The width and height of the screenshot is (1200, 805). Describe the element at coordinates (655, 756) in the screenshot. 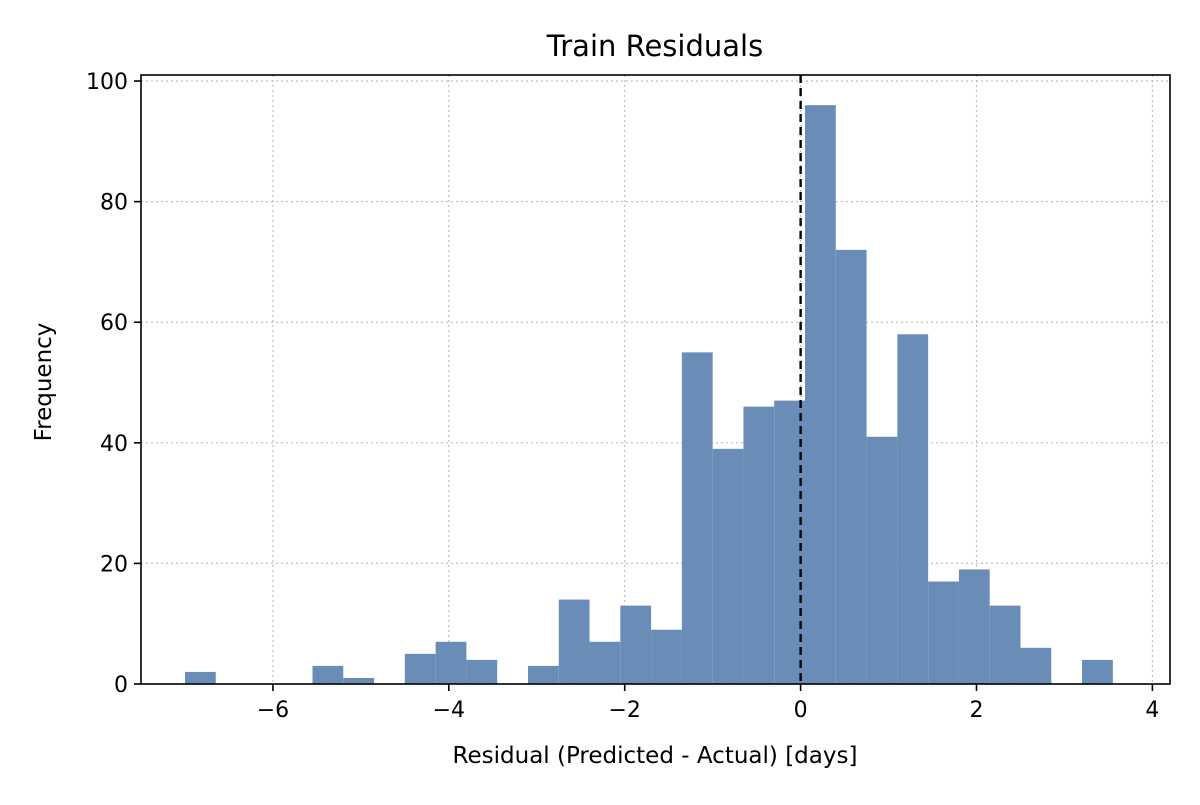

I see `x-axis-label: Residual (Predicted - Actual) [days]` at that location.